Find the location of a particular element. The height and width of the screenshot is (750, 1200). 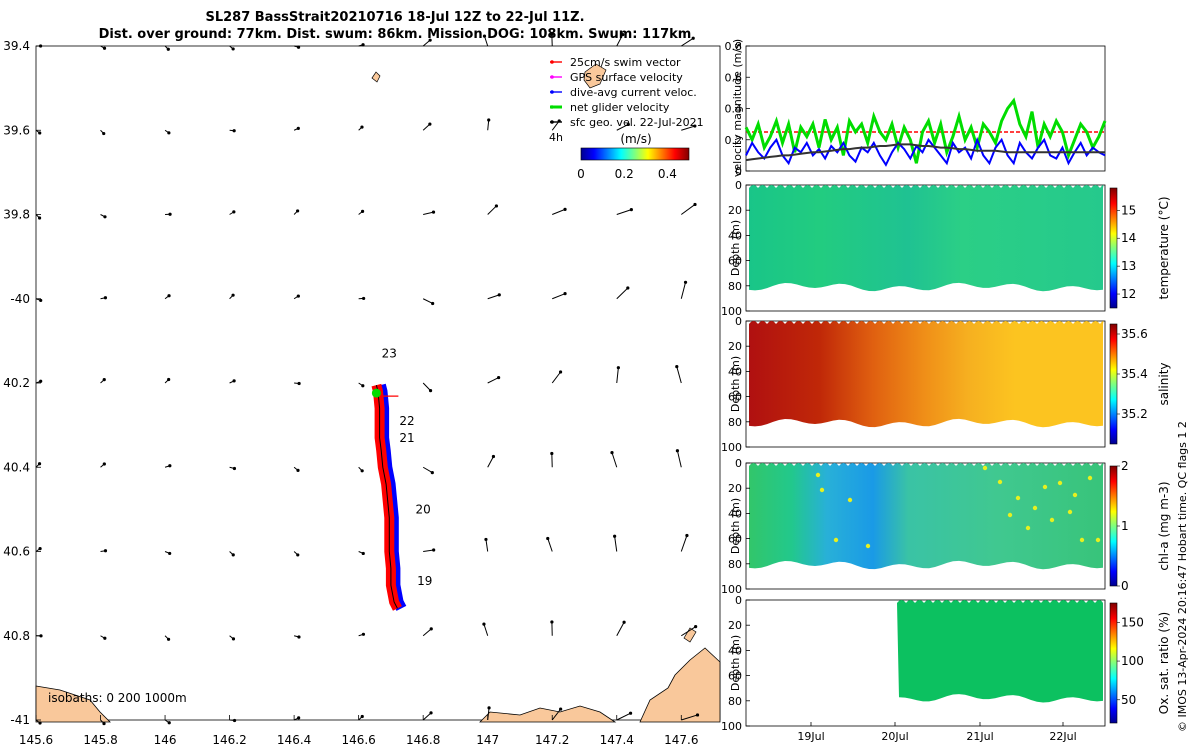

depth-tick-label: 100 is located at coordinates (731, 311).